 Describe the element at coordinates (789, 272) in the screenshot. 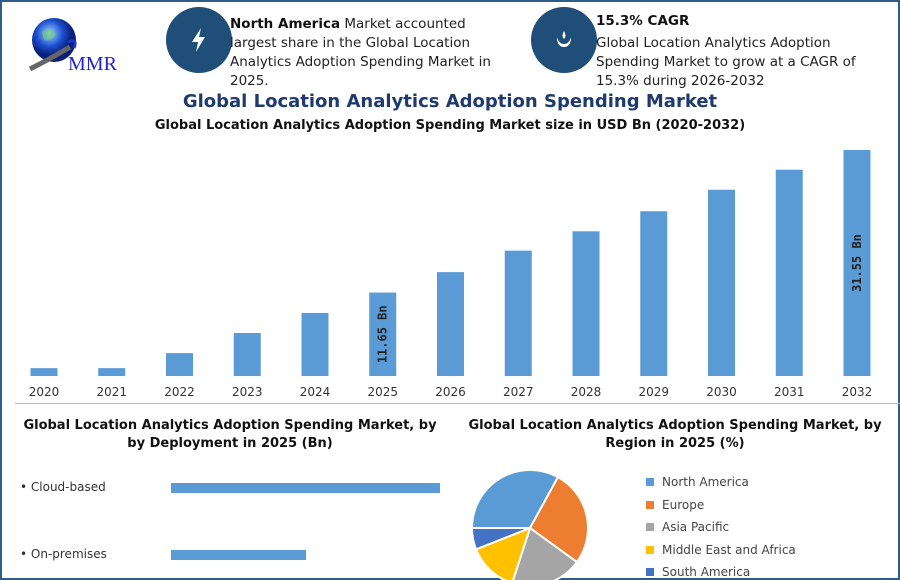

I see `bar-2031` at that location.